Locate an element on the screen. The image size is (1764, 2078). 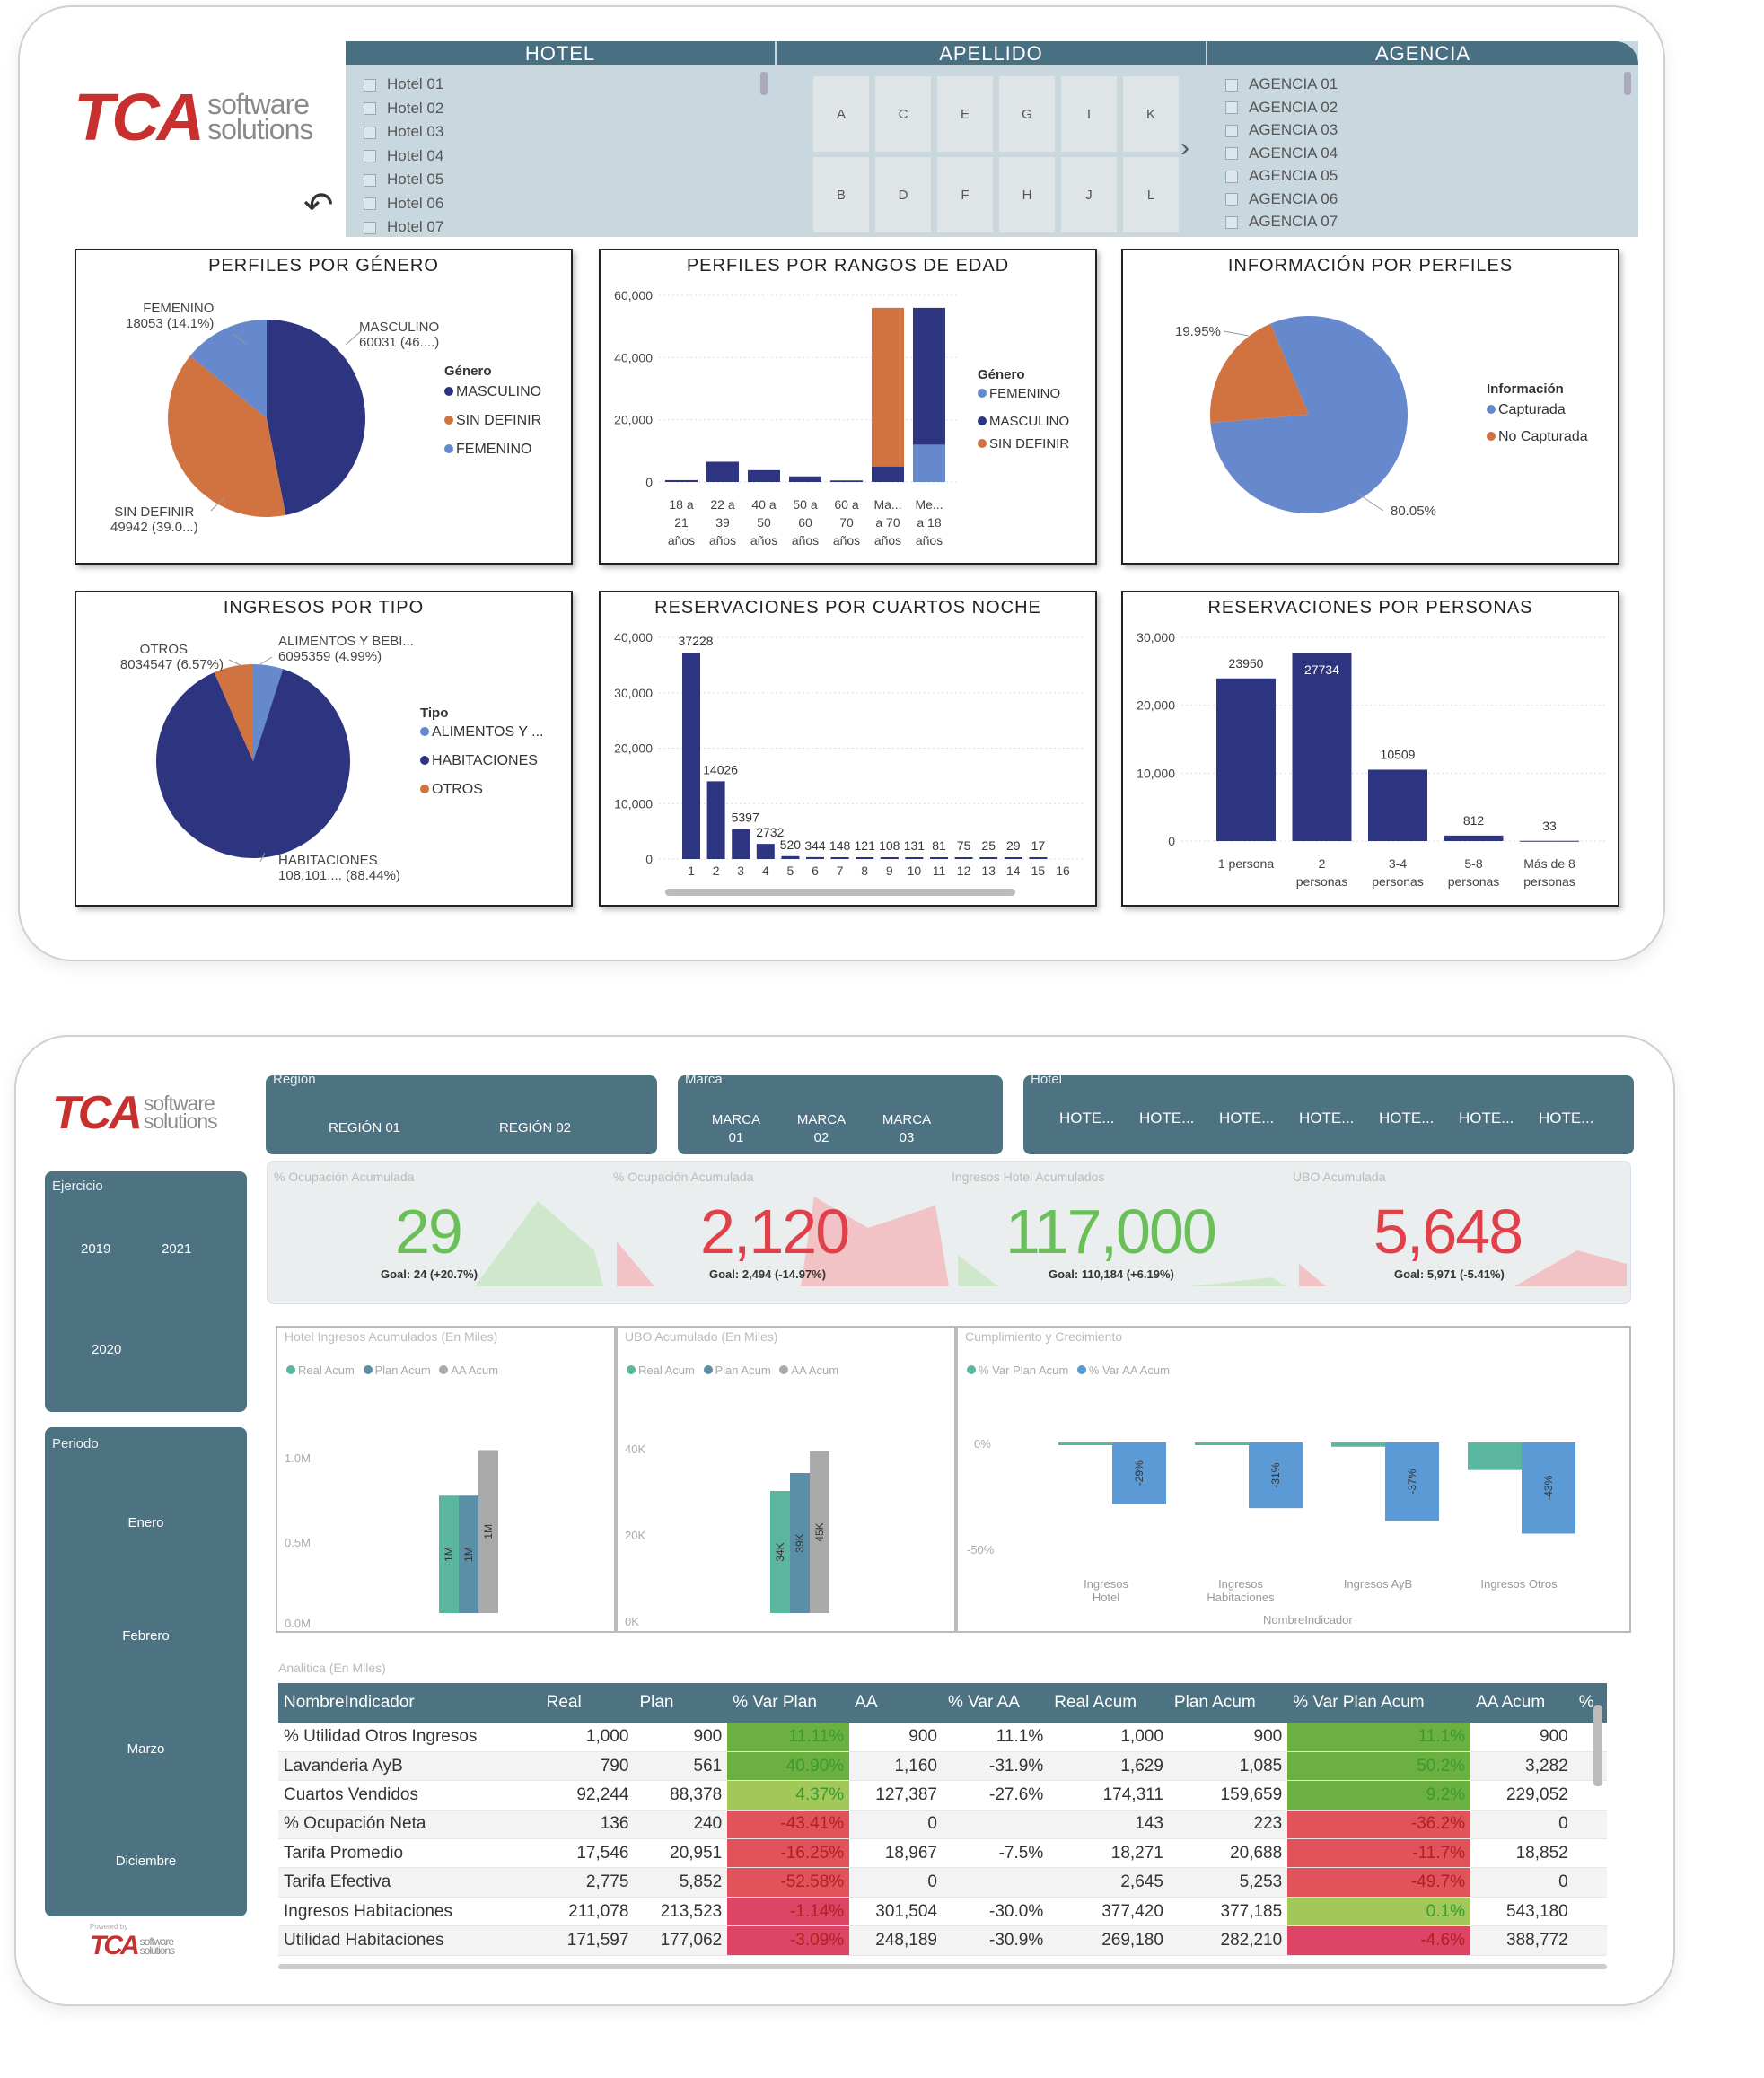
table-horizontal-scrollbar is located at coordinates (943, 1966).